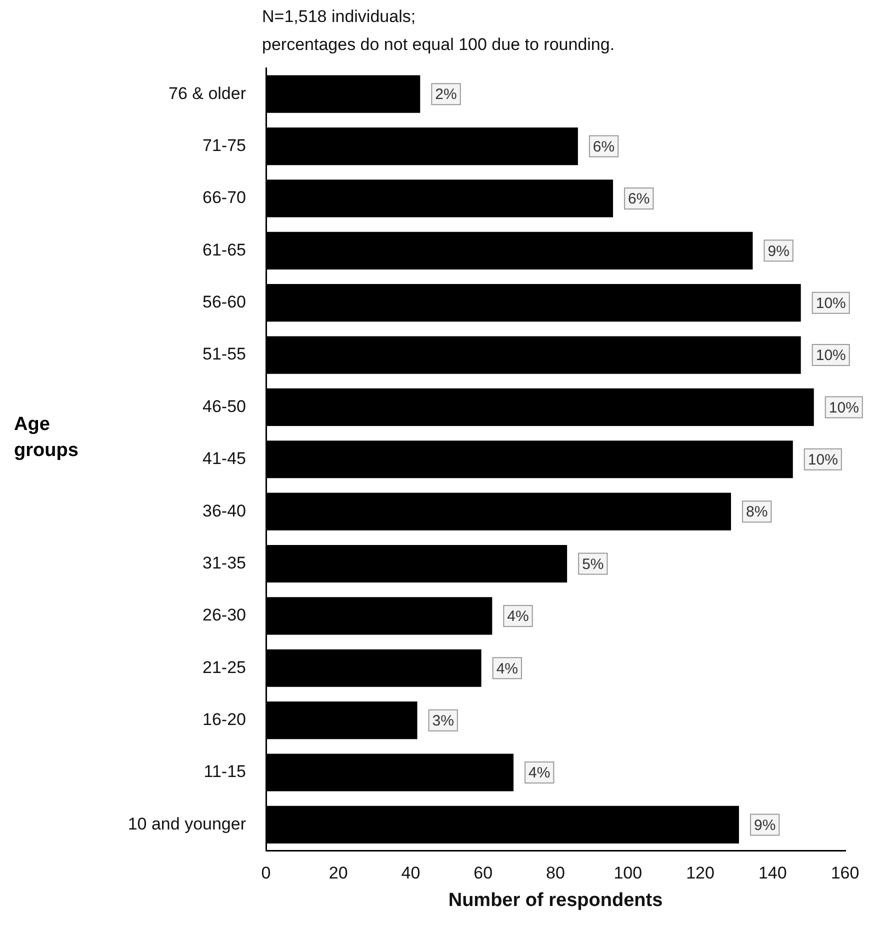 The height and width of the screenshot is (928, 876). Describe the element at coordinates (224, 250) in the screenshot. I see `y-tick-label: 61-65` at that location.